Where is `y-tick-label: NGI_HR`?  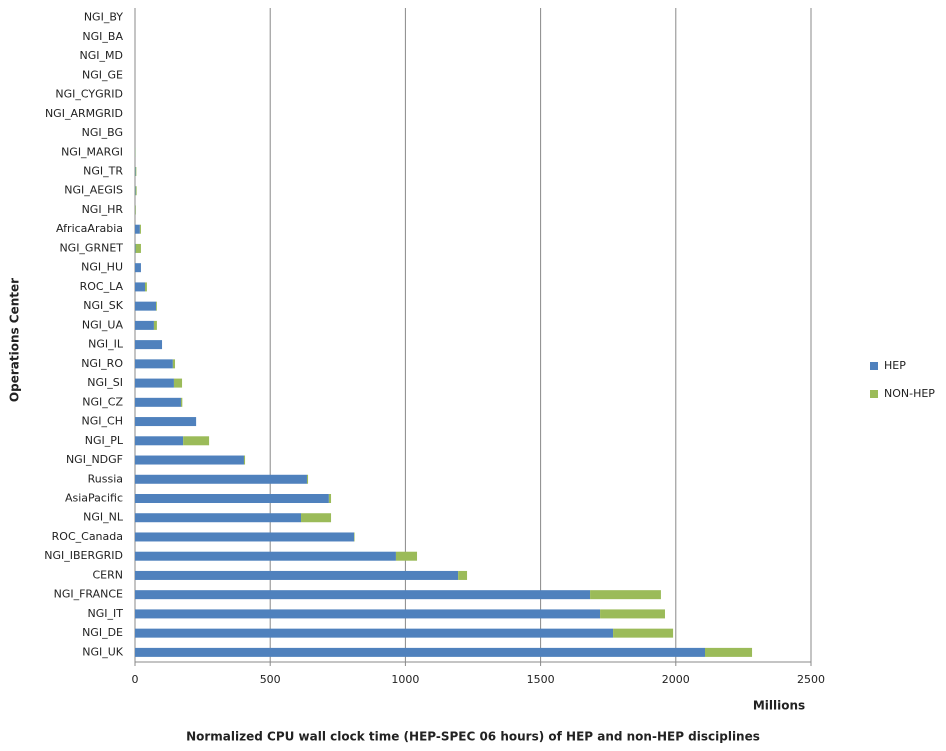
y-tick-label: NGI_HR is located at coordinates (103, 209).